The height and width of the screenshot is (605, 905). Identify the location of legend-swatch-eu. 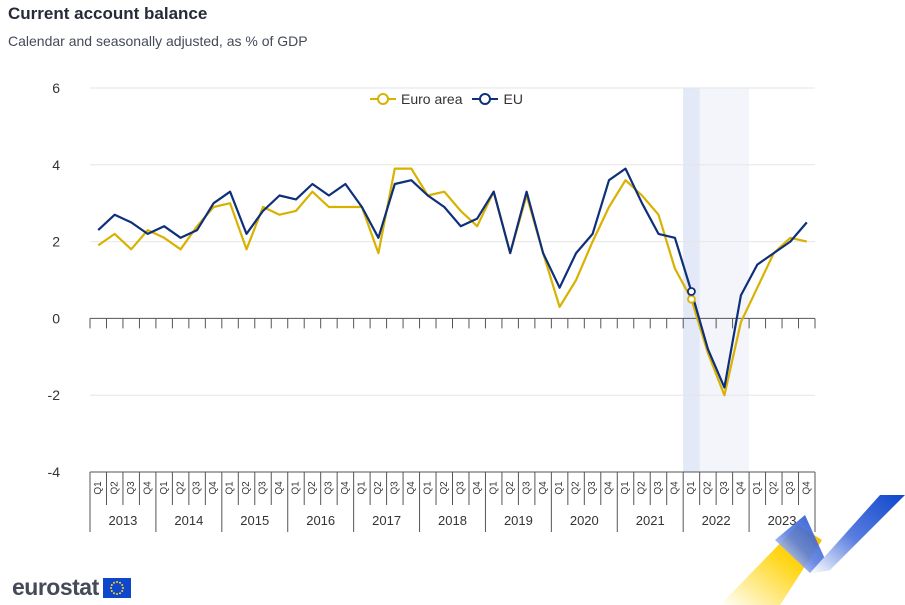
(485, 99).